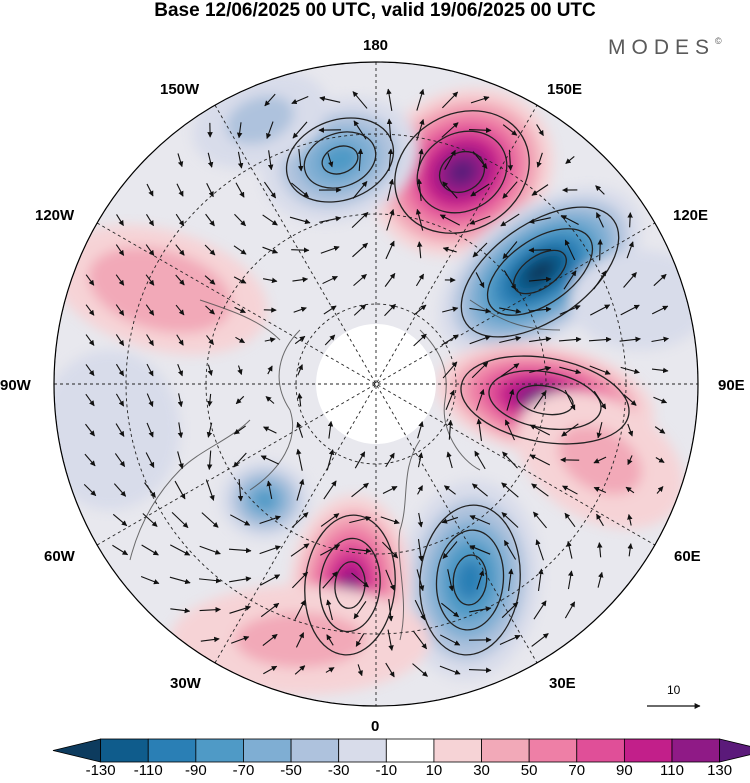 This screenshot has height=783, width=750. Describe the element at coordinates (196, 770) in the screenshot. I see `colorbar-tick: -90` at that location.